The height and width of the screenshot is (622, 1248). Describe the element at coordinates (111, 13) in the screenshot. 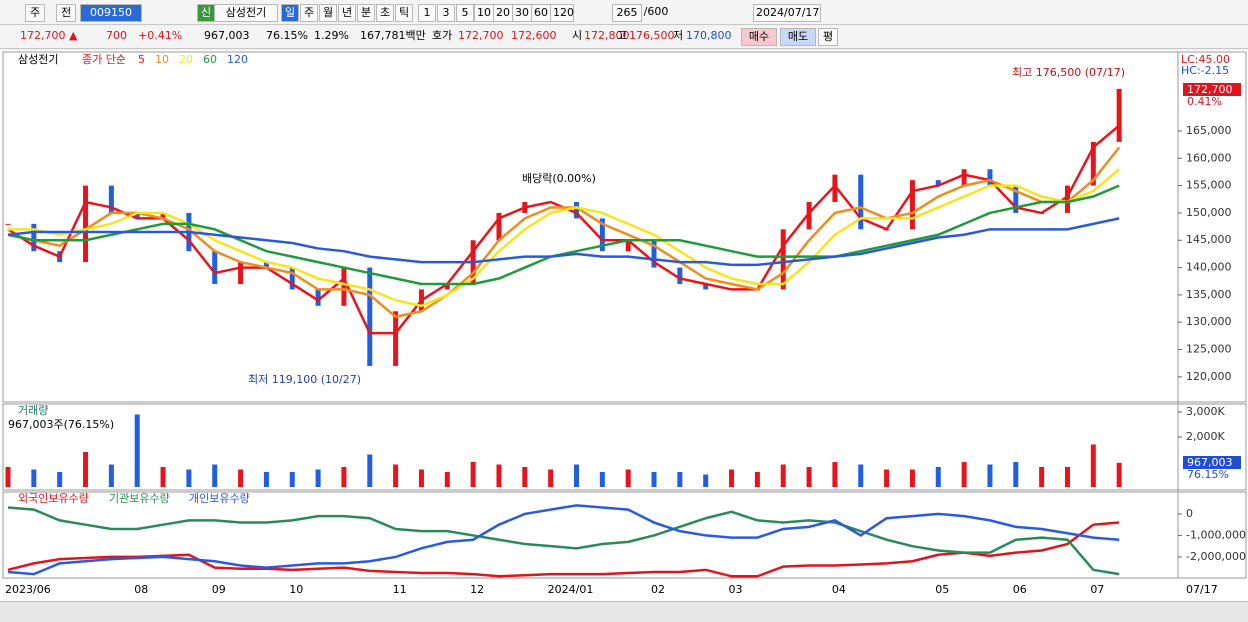

I see `toolbar-button: 009150` at that location.